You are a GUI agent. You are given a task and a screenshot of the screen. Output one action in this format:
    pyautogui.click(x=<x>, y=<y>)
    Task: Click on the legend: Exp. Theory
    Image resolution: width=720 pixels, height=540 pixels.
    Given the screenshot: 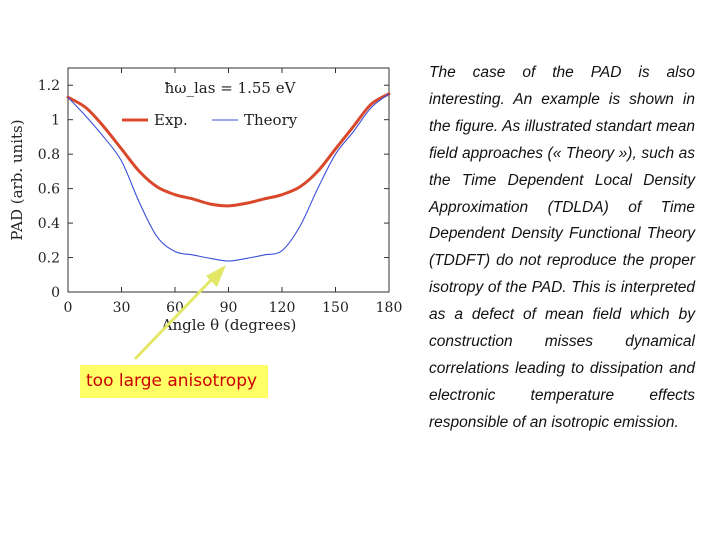 What is the action you would take?
    pyautogui.click(x=210, y=120)
    